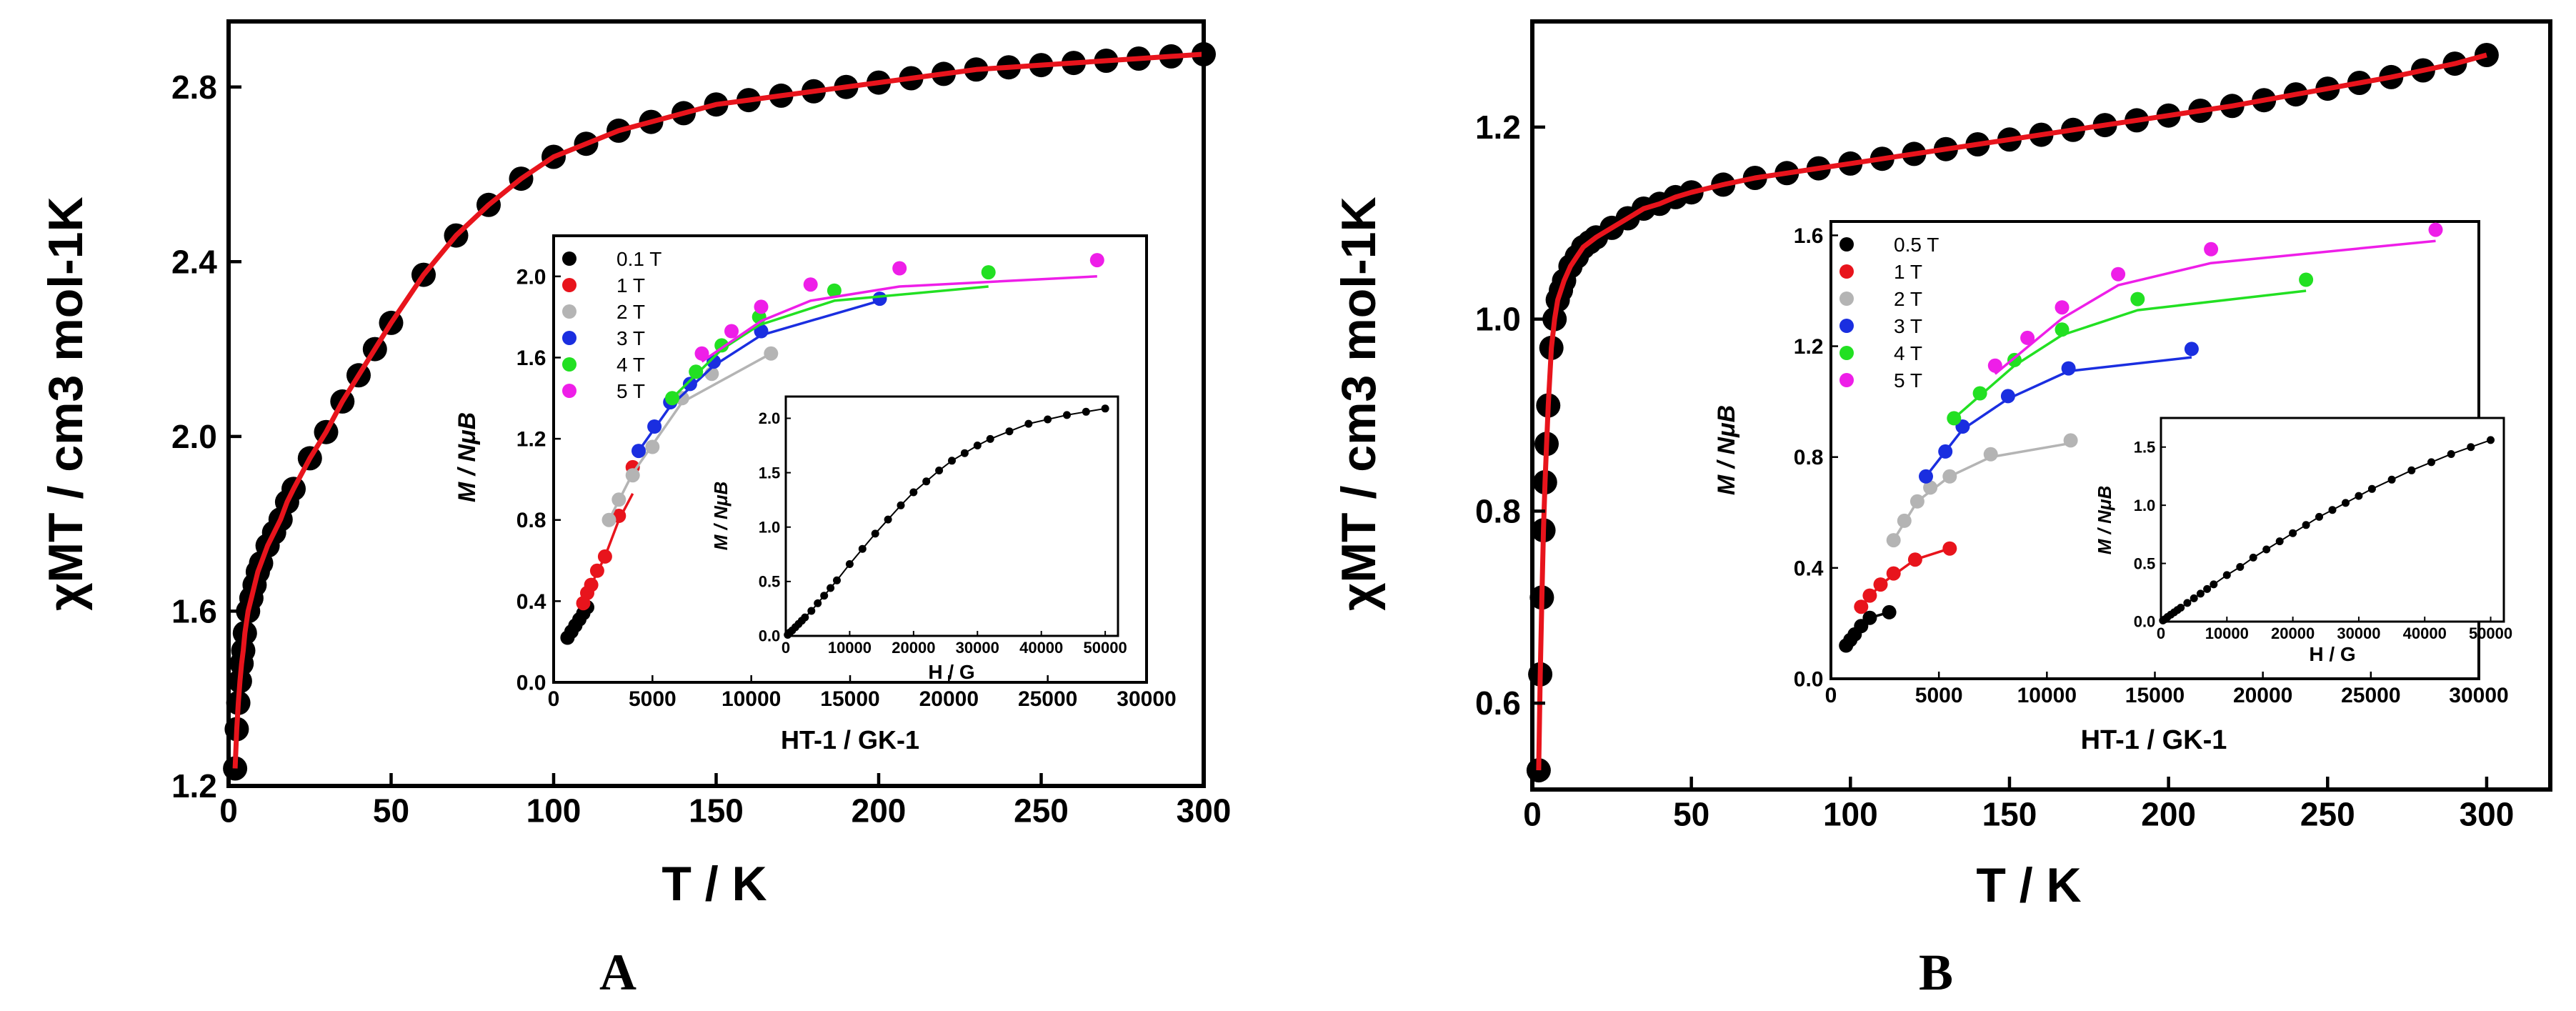 The height and width of the screenshot is (1011, 2576). What do you see at coordinates (2145, 505) in the screenshot?
I see `panel-b-inset2-ytick-label: 1.0` at bounding box center [2145, 505].